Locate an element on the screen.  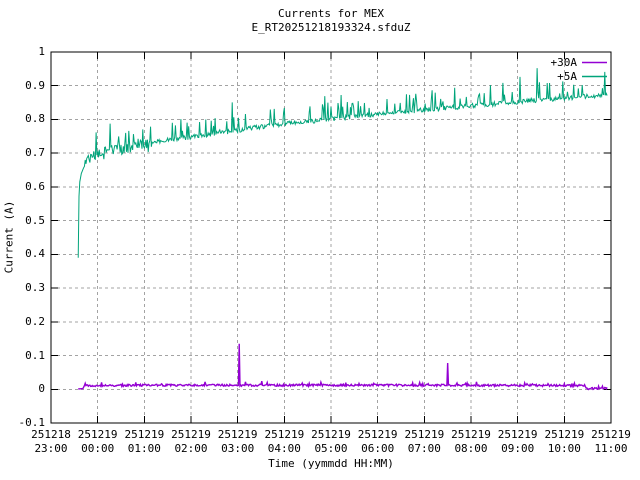
y-tick-label: 0.7 is located at coordinates (35, 153).